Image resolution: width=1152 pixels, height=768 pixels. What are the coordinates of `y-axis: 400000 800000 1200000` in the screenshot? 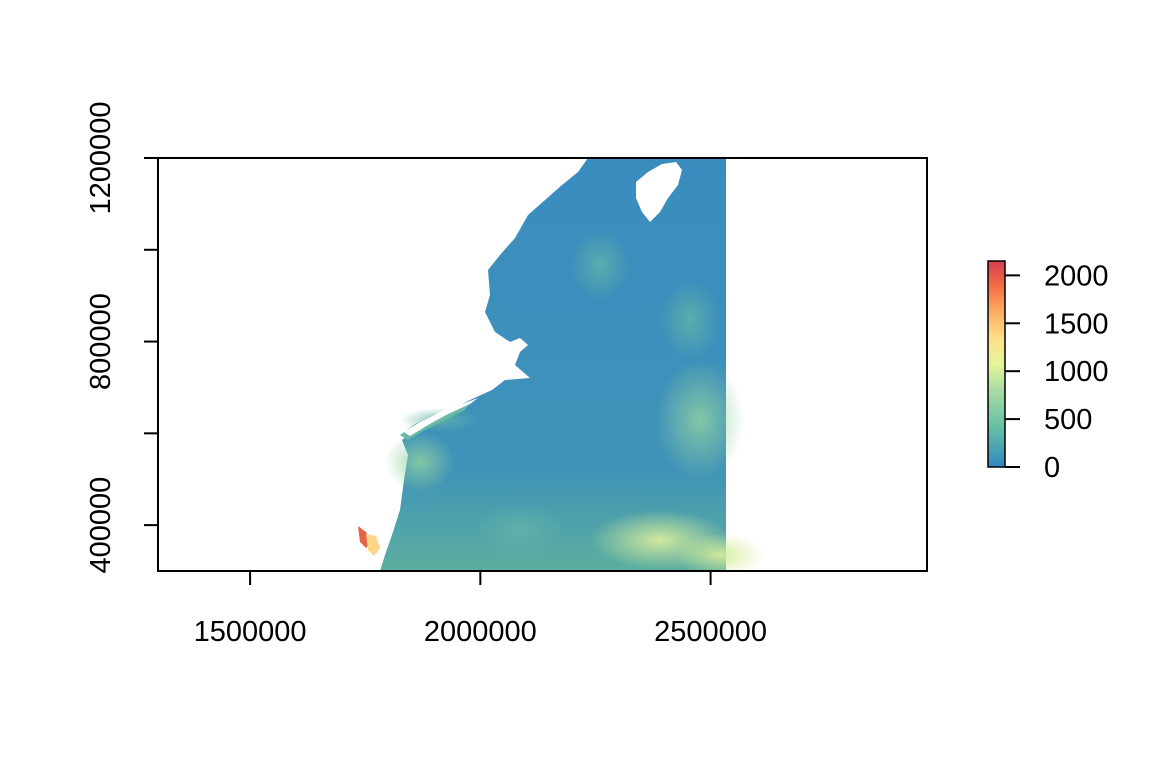 It's located at (121, 338).